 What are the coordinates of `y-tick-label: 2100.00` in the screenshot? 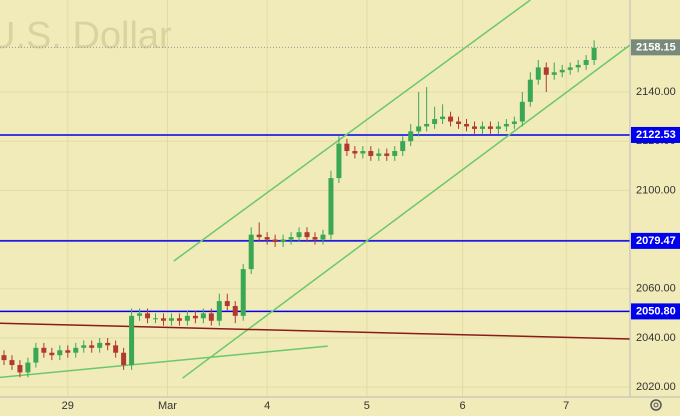 It's located at (656, 190).